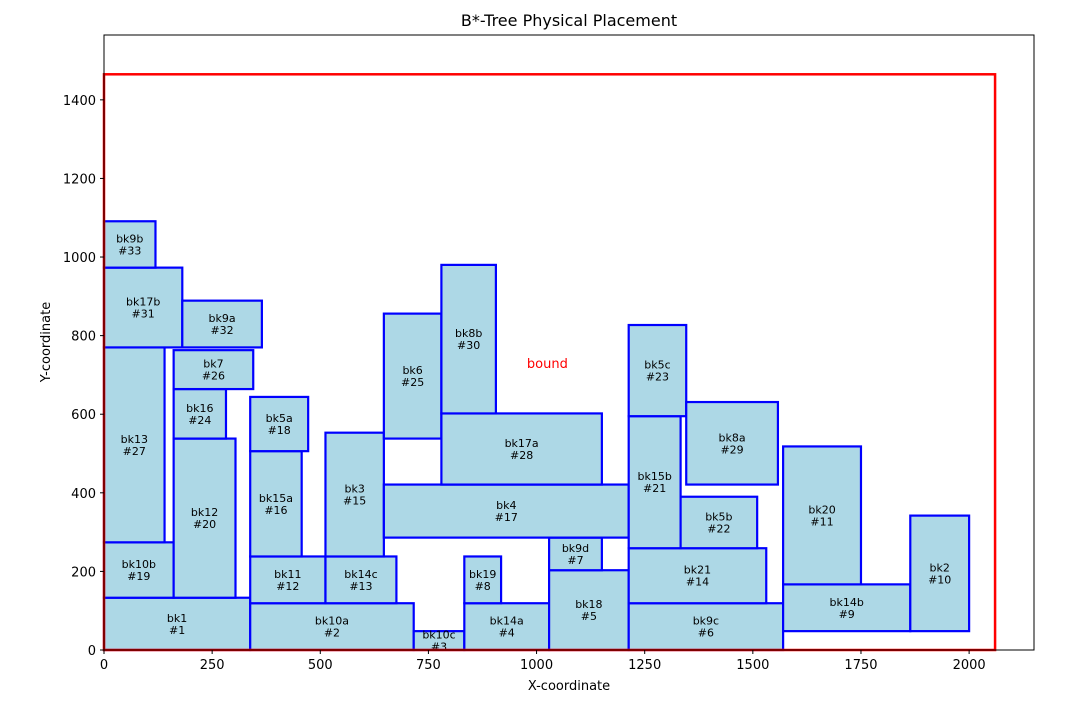 This screenshot has width=1077, height=702. I want to click on block-id-label: #25, so click(412, 382).